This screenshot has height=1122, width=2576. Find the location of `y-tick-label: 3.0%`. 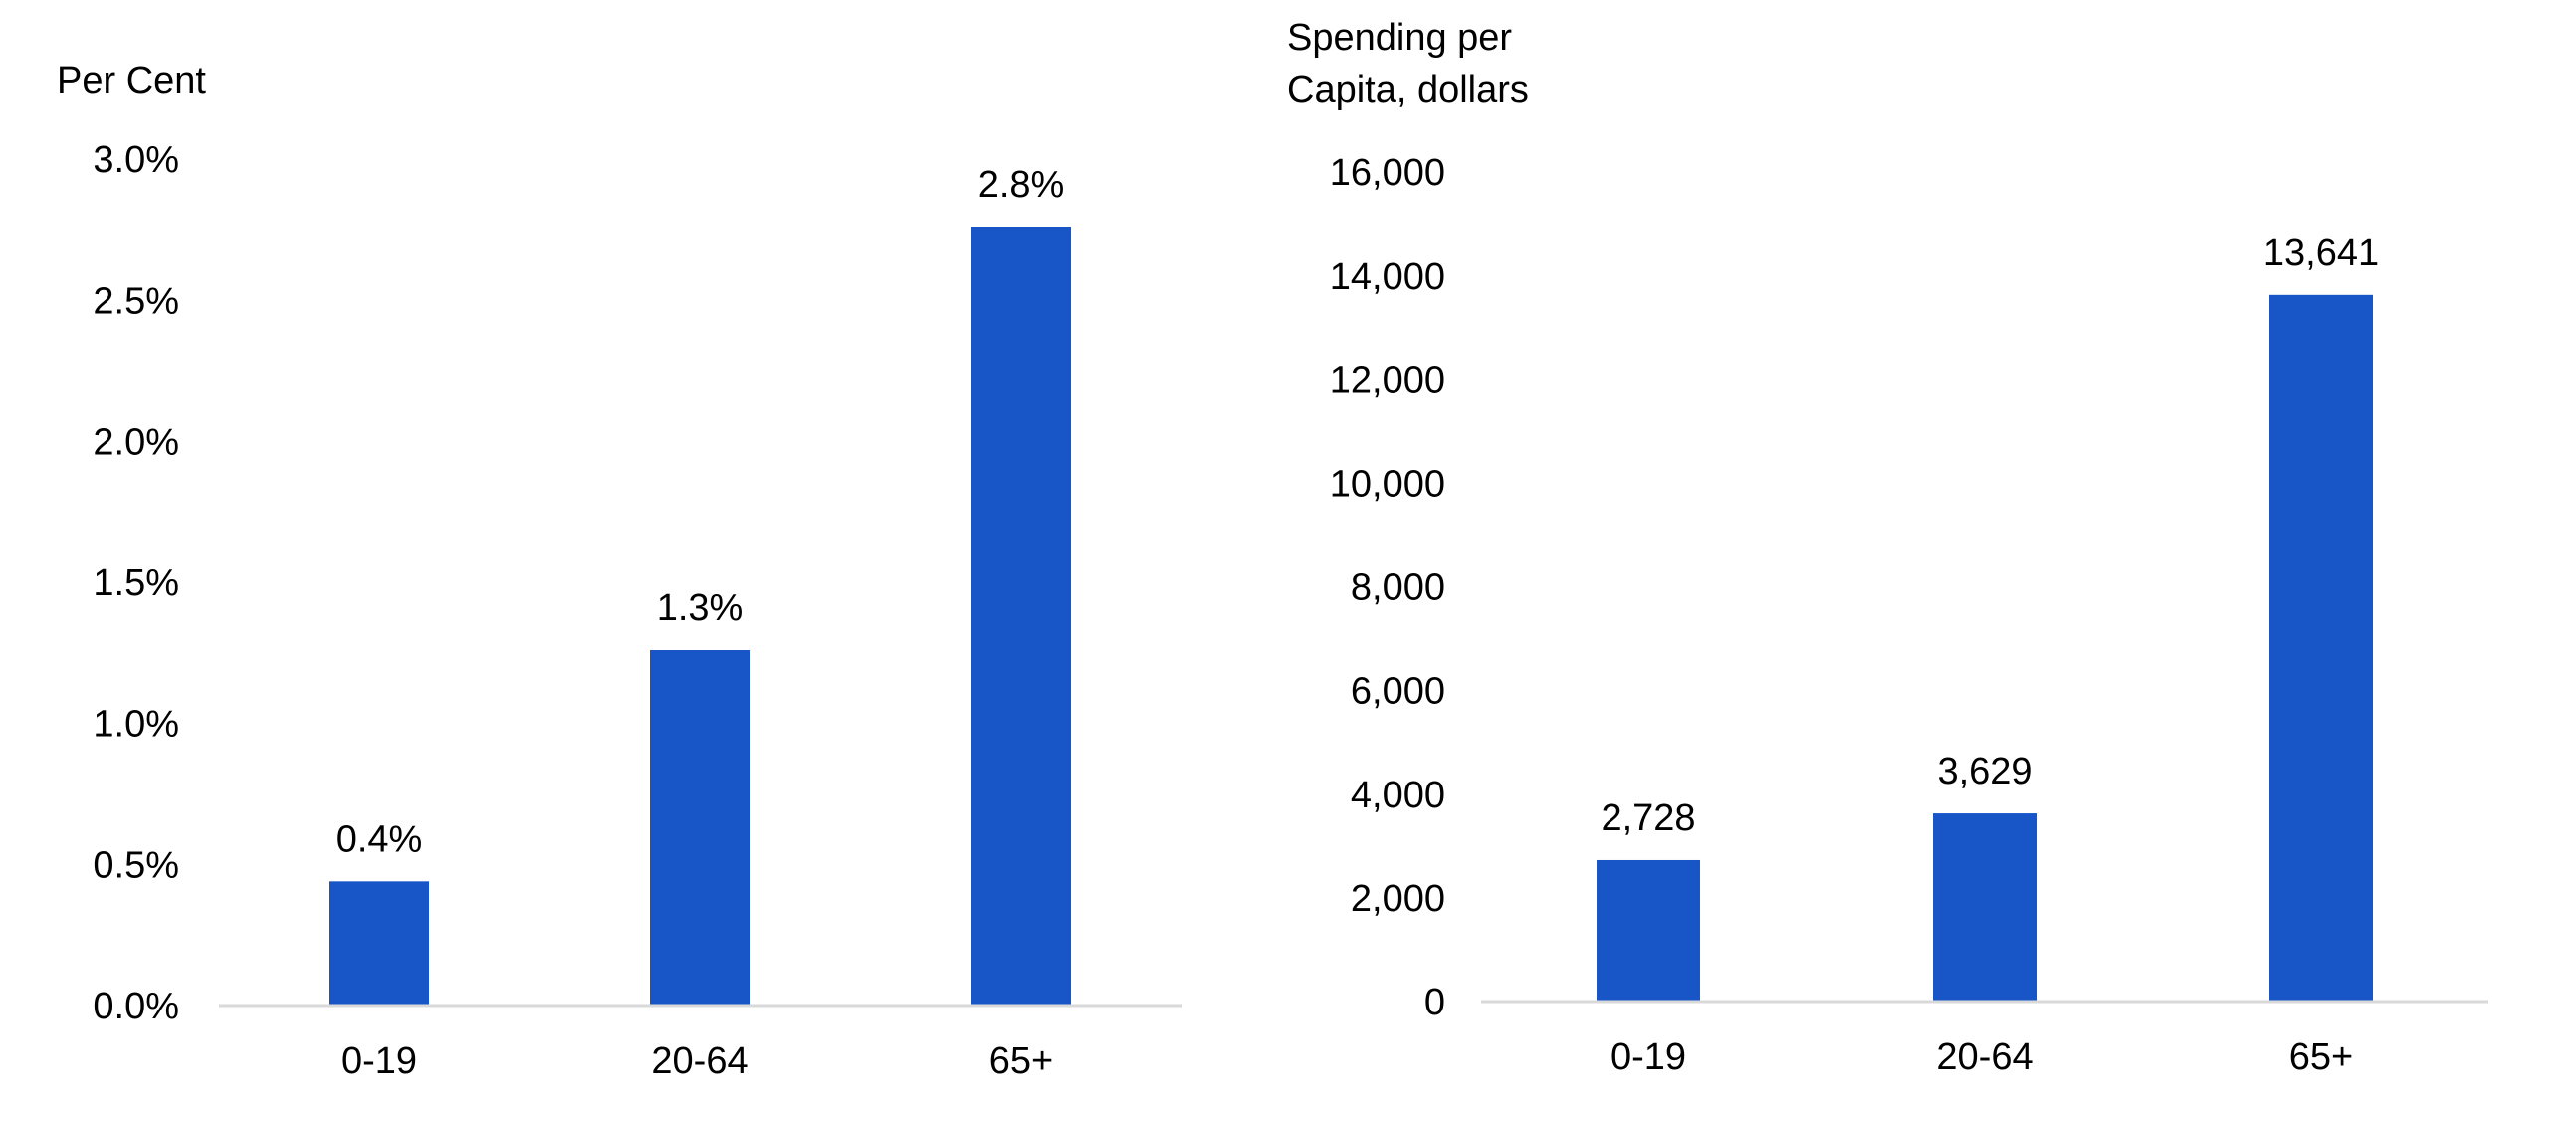

y-tick-label: 3.0% is located at coordinates (136, 160).